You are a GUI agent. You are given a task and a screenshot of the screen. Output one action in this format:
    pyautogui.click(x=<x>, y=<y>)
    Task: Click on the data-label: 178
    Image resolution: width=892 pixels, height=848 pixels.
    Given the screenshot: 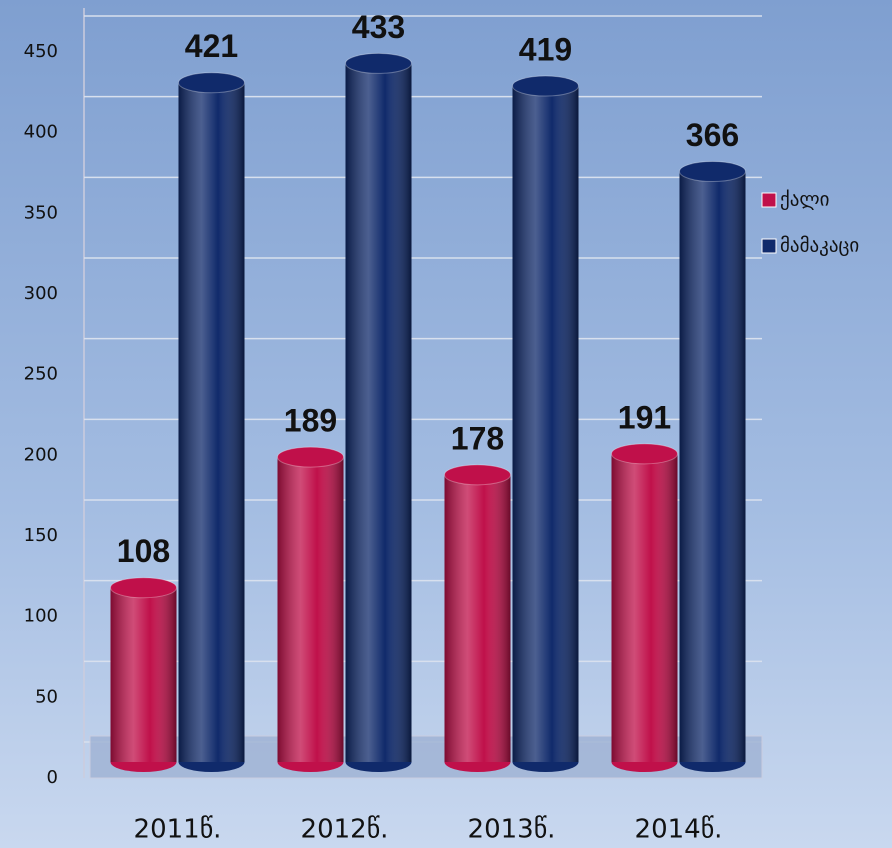 What is the action you would take?
    pyautogui.click(x=477, y=438)
    